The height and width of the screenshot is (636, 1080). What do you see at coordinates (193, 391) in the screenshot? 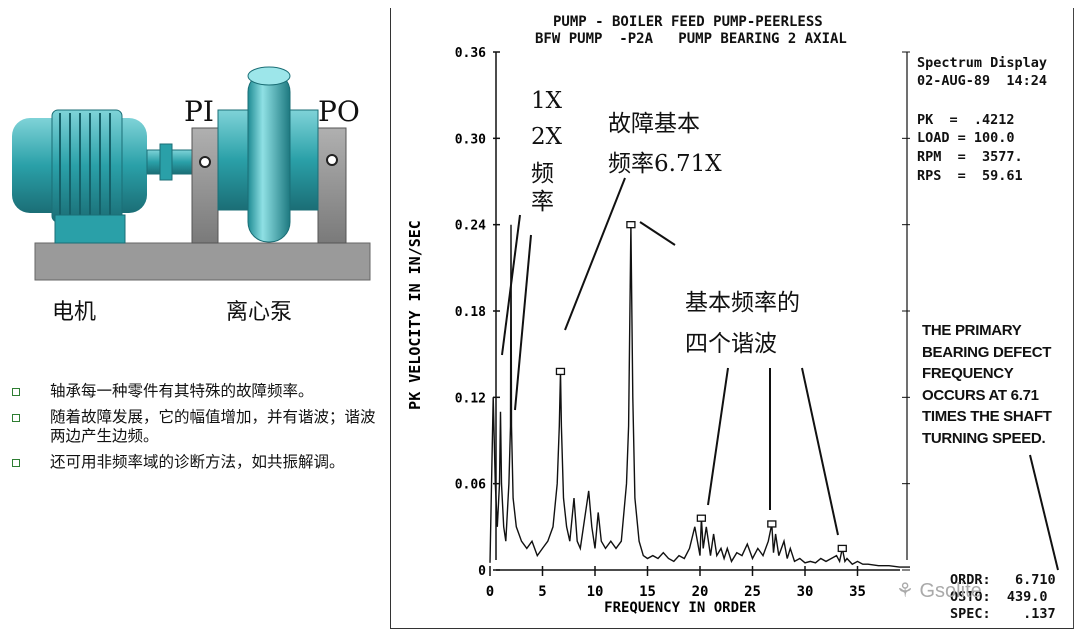
I see `list-item: 轴承每一种零件有其特殊的故障频率。` at bounding box center [193, 391].